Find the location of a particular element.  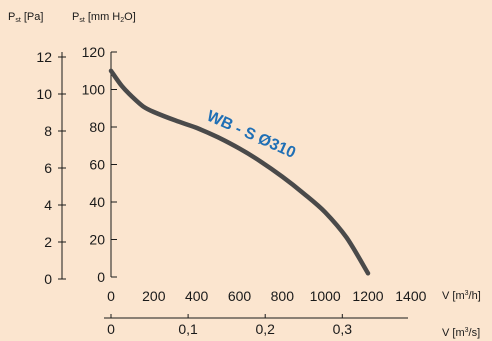

x-tick-label-7: 1400 is located at coordinates (410, 296).